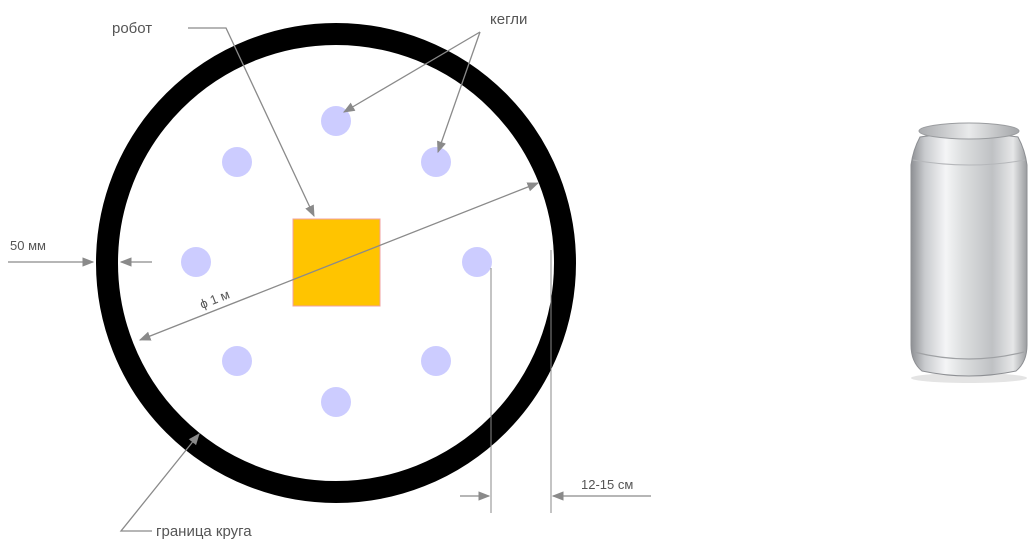  What do you see at coordinates (411, 72) in the screenshot?
I see `pins-arrow-left` at bounding box center [411, 72].